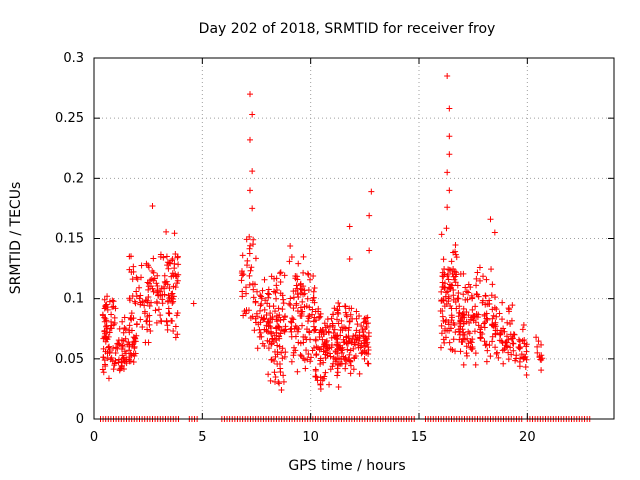  I want to click on x-tick-label: 20, so click(527, 437).